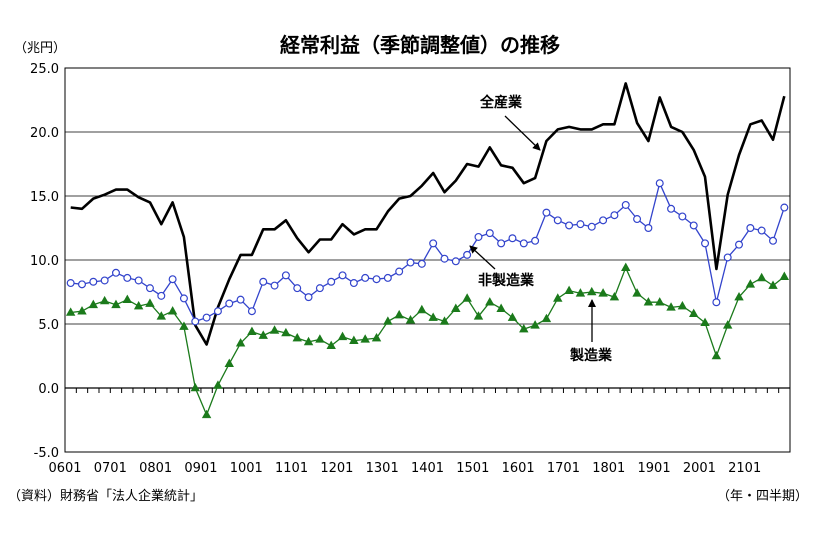 This screenshot has height=541, width=817. I want to click on x-tick-label: 1601, so click(518, 468).